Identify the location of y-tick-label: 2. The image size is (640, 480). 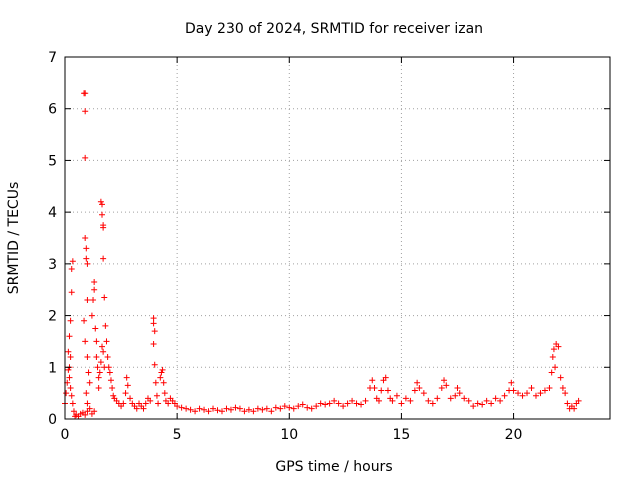
(52, 317).